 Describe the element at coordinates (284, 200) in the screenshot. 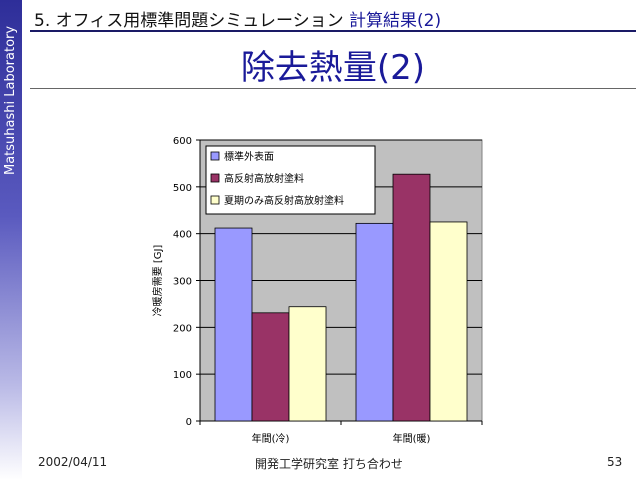

I see `legend-entry: 夏期のみ高反射高放射塗料` at that location.